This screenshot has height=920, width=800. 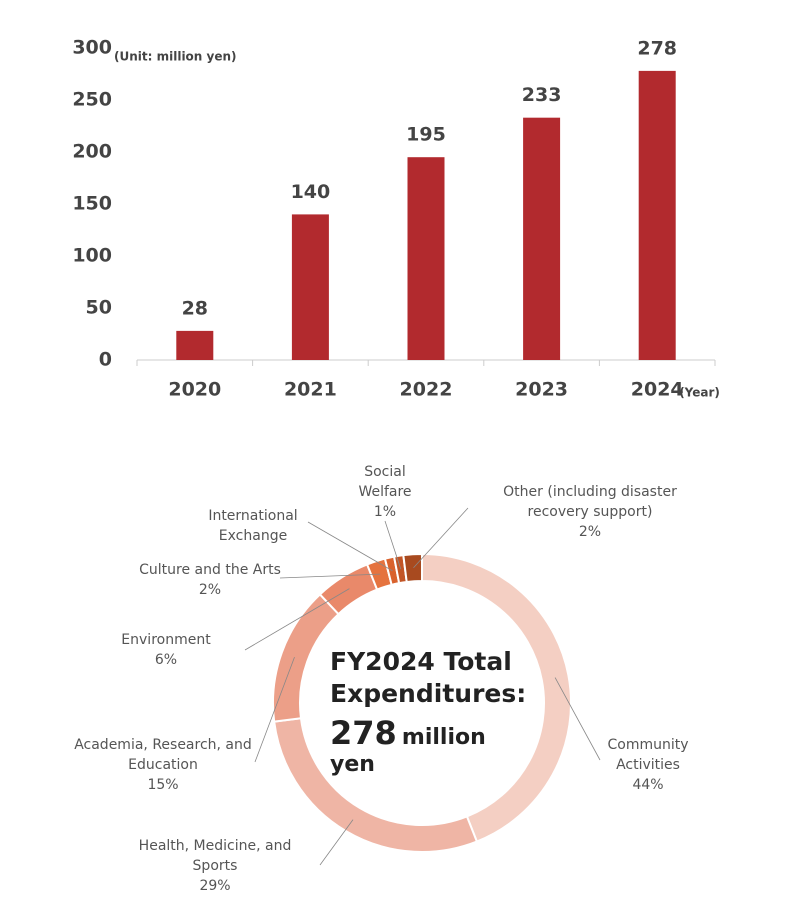 What do you see at coordinates (99, 308) in the screenshot?
I see `y-tick-label: 50` at bounding box center [99, 308].